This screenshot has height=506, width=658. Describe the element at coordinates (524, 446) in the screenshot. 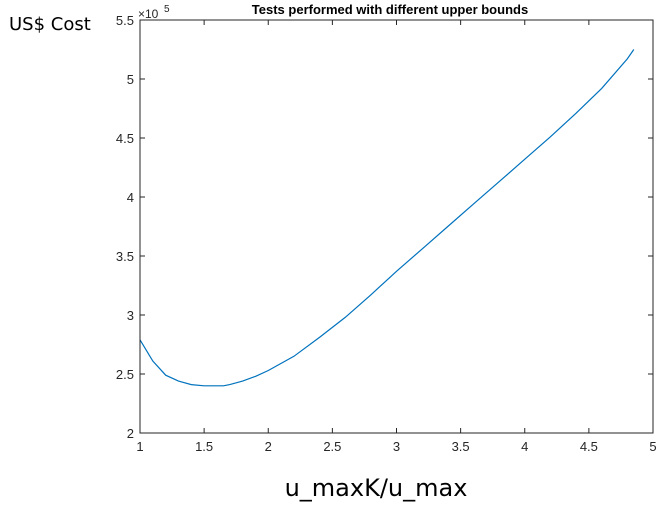

I see `x-tick-label: 4` at that location.